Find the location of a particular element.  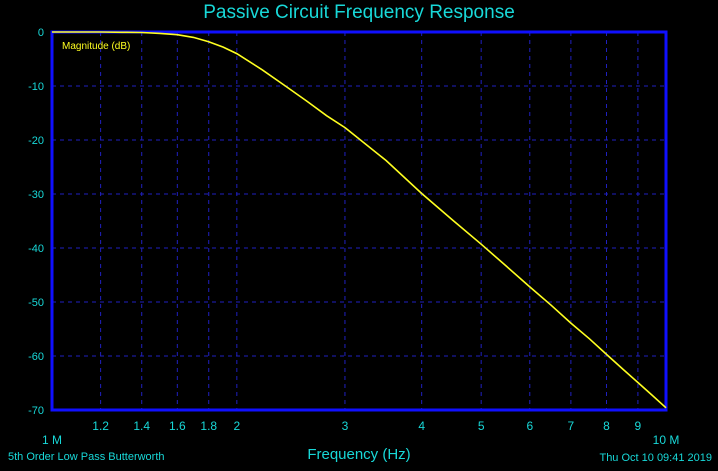

x-tick-label: 1.2 is located at coordinates (100, 426).